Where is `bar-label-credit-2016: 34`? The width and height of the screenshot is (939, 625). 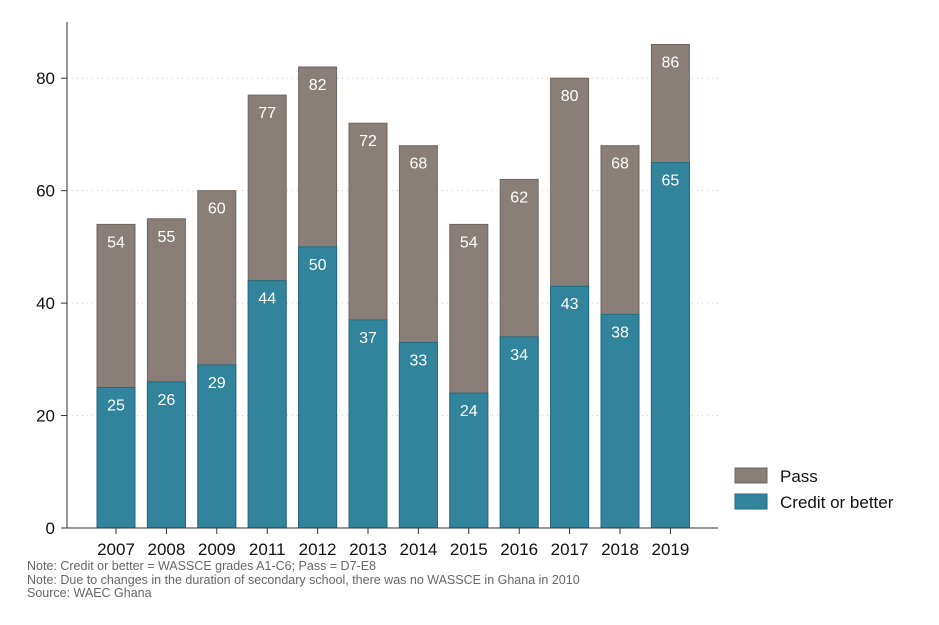 bar-label-credit-2016: 34 is located at coordinates (519, 355).